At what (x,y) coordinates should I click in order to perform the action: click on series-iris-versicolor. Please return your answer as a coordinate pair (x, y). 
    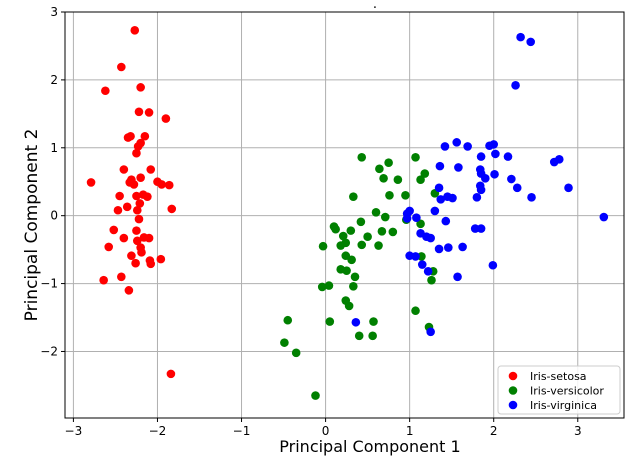
    Looking at the image, I should click on (360, 276).